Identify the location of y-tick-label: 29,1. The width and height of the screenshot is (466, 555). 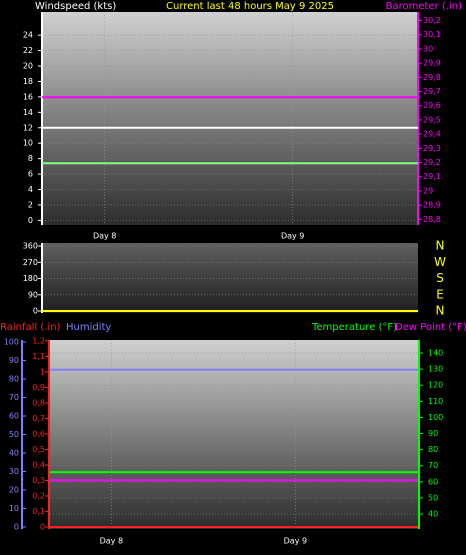
(432, 176).